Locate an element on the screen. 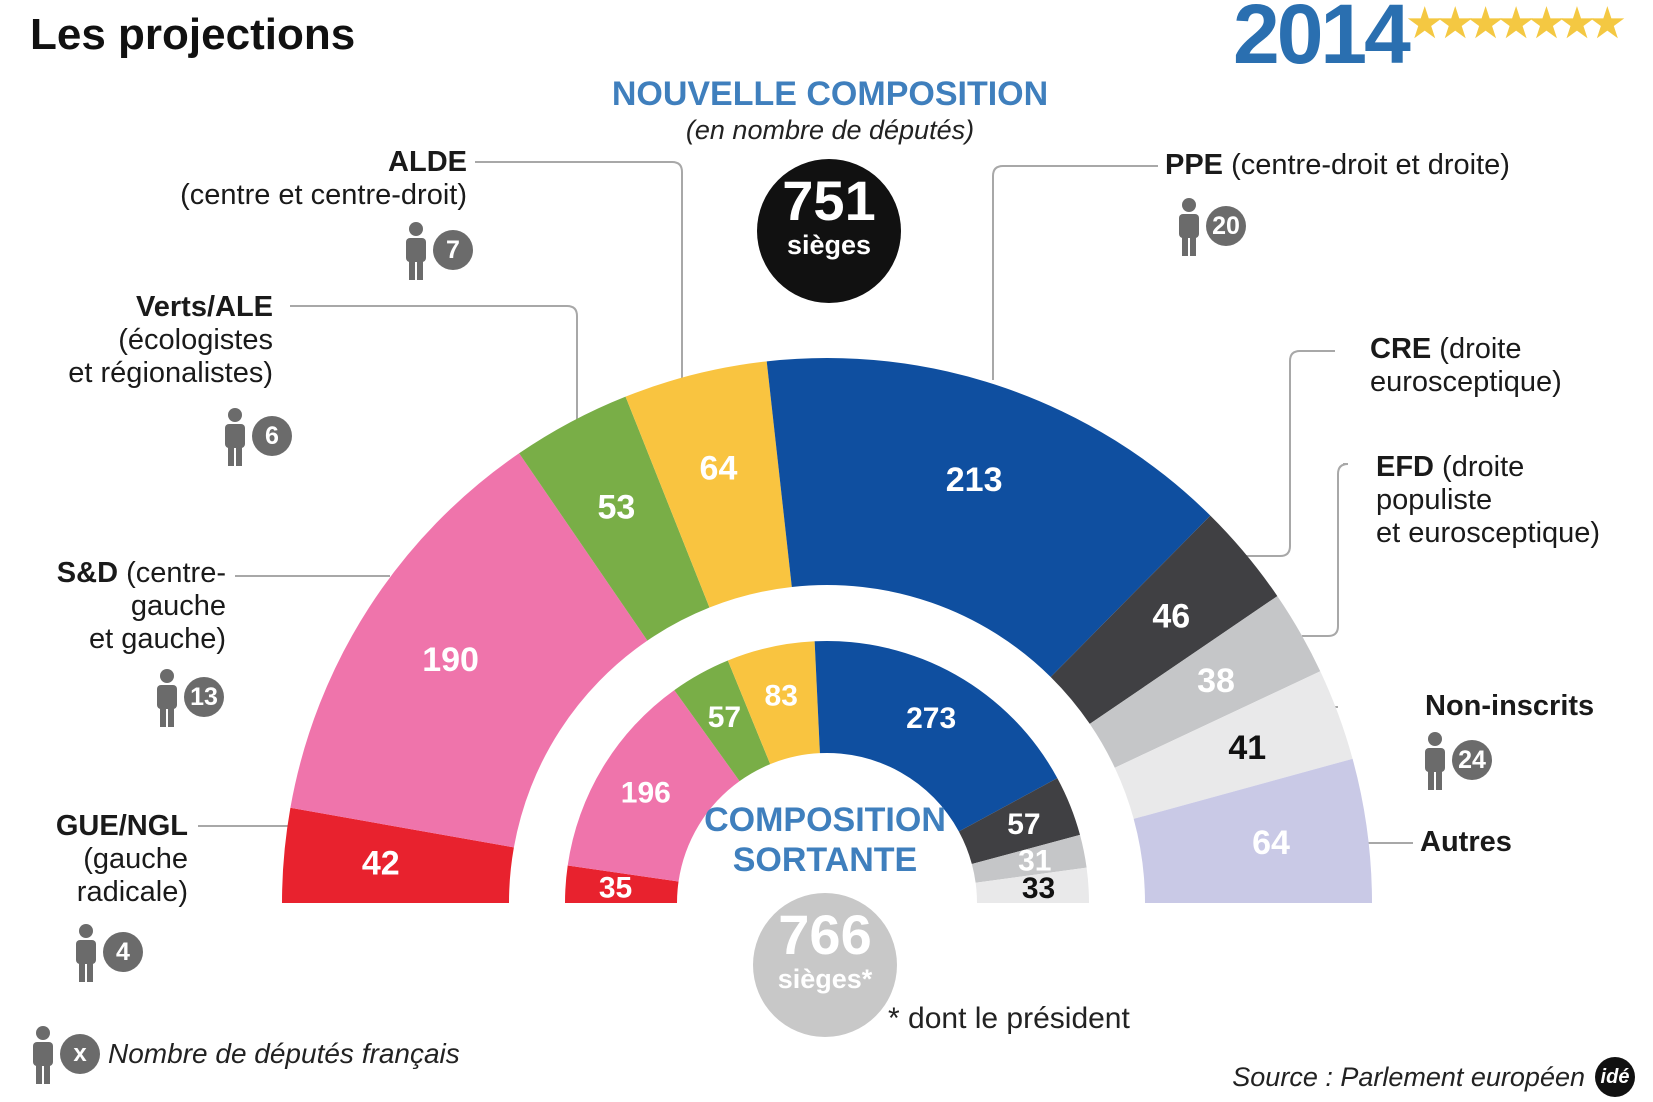 The height and width of the screenshot is (1102, 1653). new-segment-autres is located at coordinates (1252, 830).